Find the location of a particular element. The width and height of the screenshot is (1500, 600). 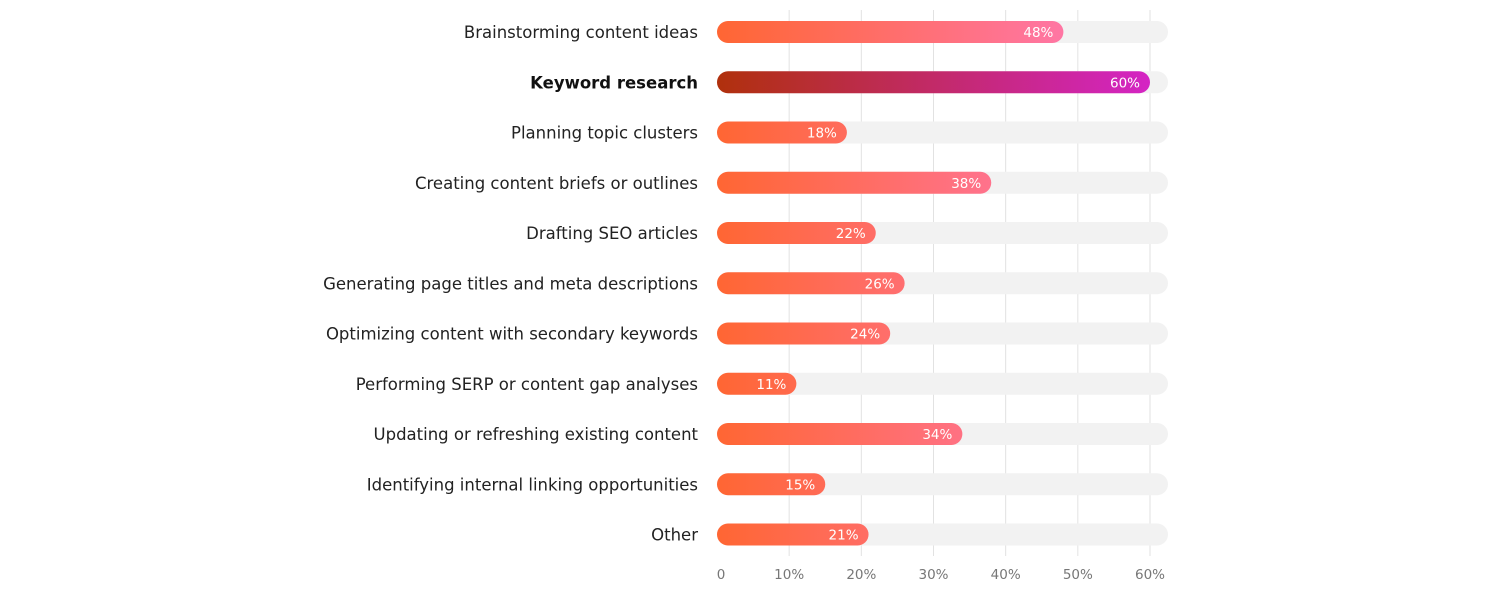

x-tick-label: 60% is located at coordinates (1150, 575).